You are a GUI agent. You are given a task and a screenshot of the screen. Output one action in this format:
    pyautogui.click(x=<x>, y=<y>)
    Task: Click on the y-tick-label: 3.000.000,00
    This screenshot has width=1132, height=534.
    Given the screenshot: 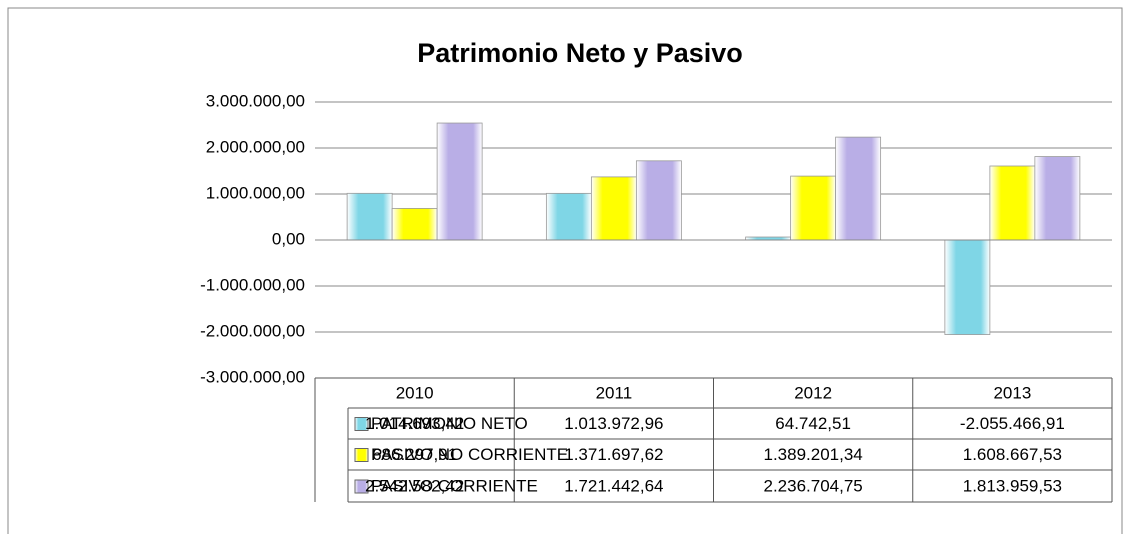 What is the action you would take?
    pyautogui.click(x=255, y=100)
    